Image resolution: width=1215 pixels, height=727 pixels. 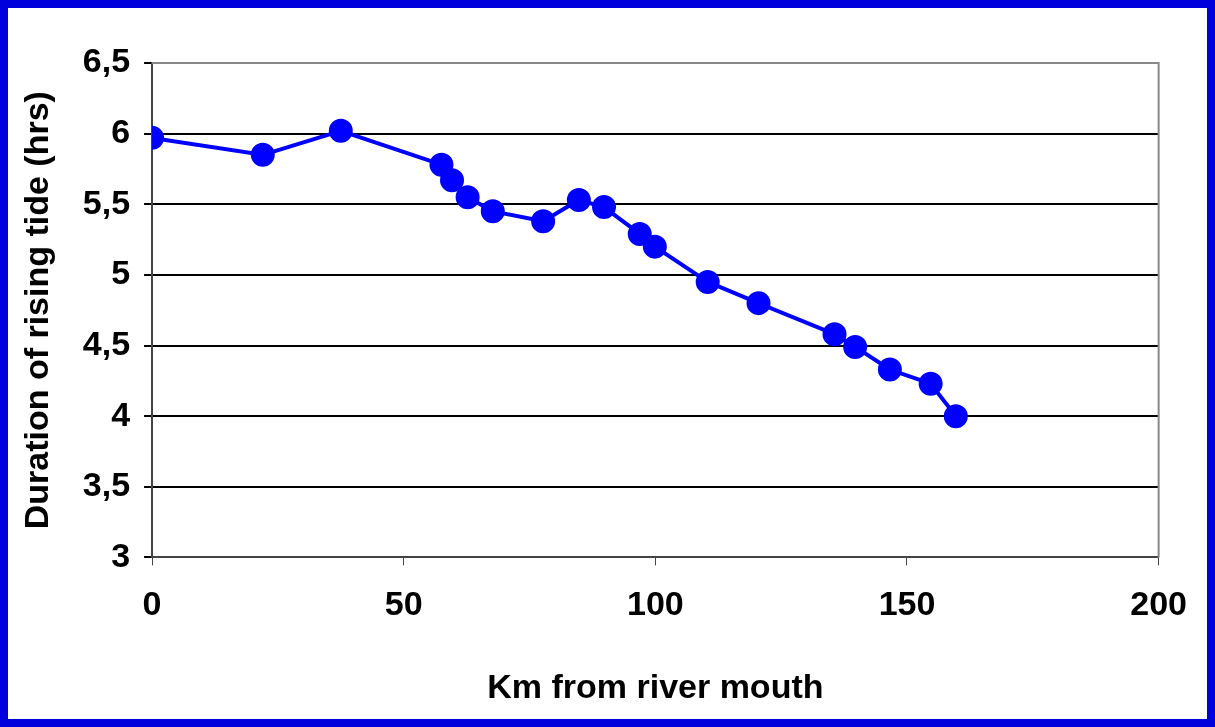 What do you see at coordinates (121, 413) in the screenshot?
I see `y-tick-label: 4` at bounding box center [121, 413].